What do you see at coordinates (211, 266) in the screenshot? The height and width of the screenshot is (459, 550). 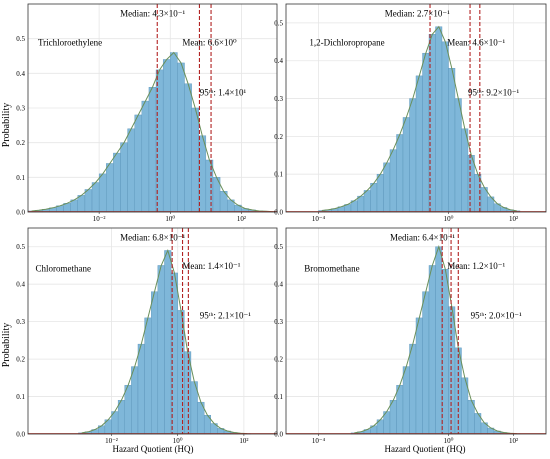 I see `mean-label: Mean: 1.4×10⁻¹` at bounding box center [211, 266].